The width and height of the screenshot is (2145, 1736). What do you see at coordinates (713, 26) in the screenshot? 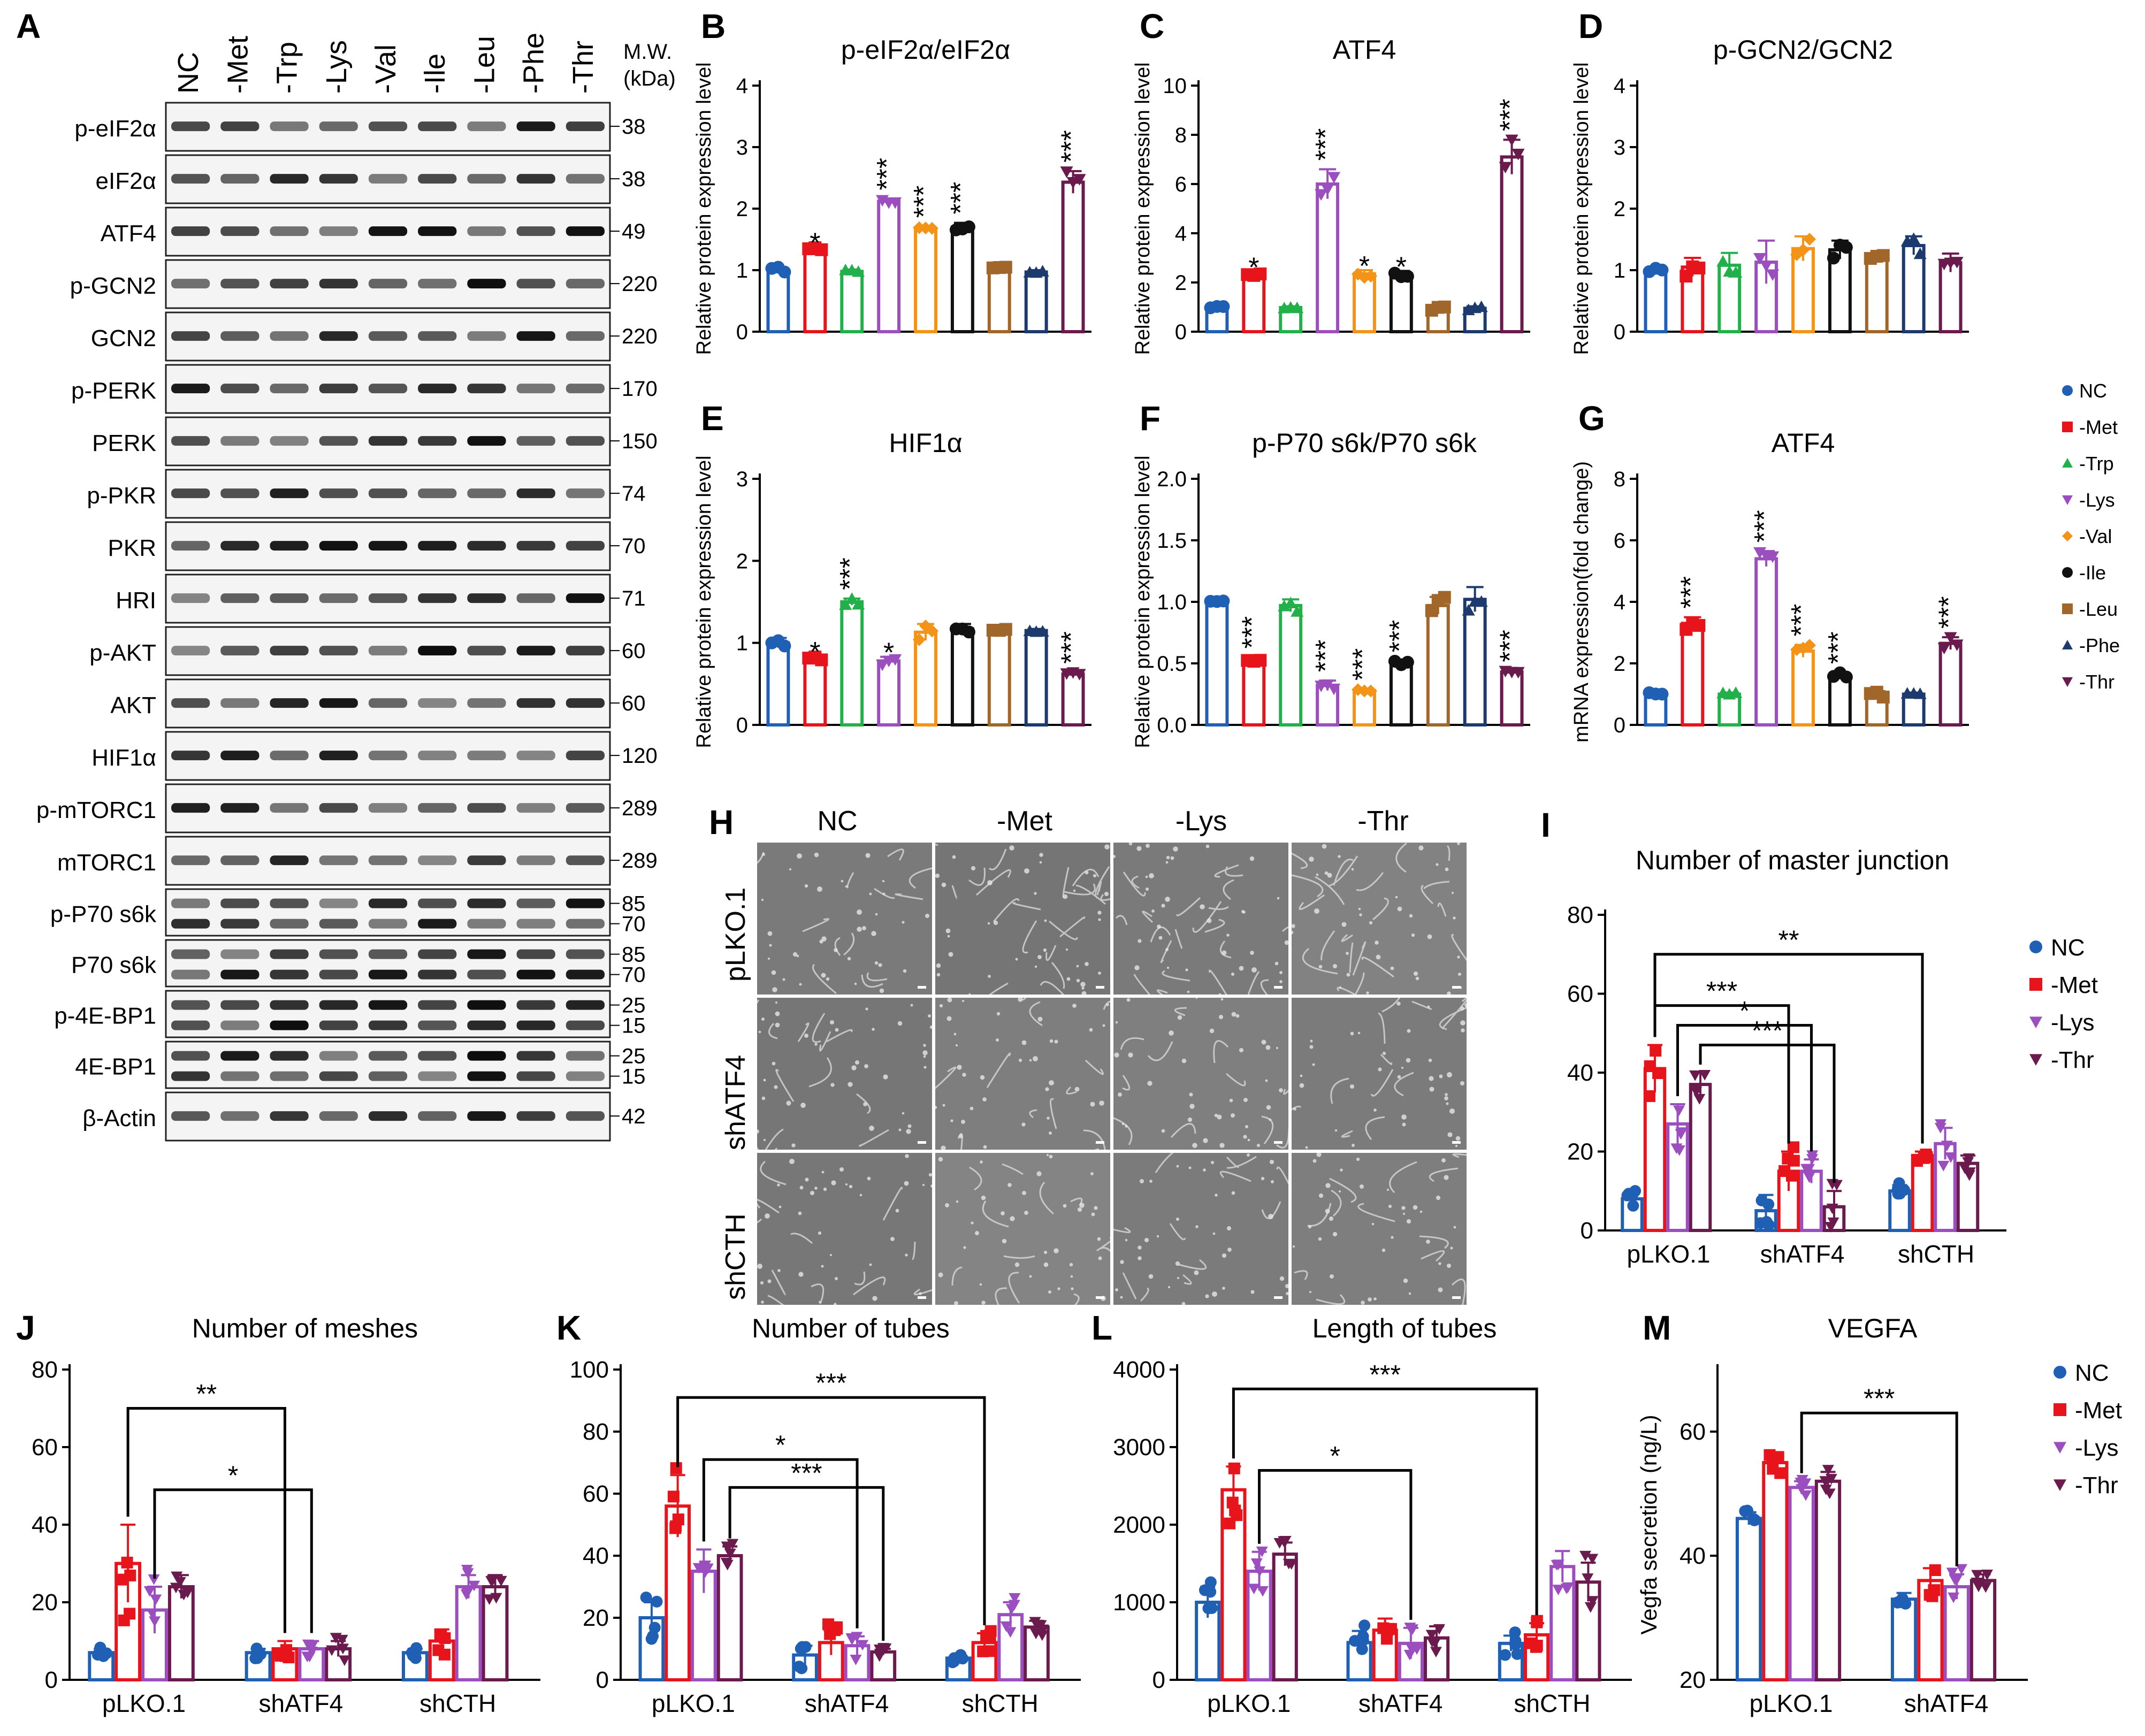
I see `panel-letter-b: B` at bounding box center [713, 26].